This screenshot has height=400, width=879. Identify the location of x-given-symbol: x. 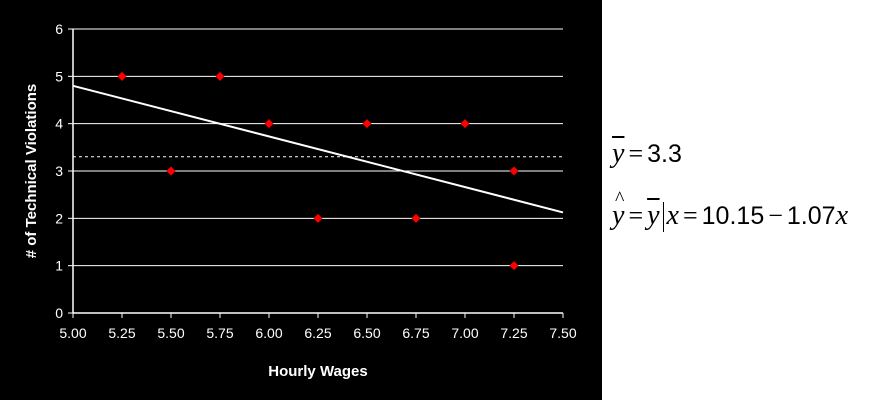
(672, 215).